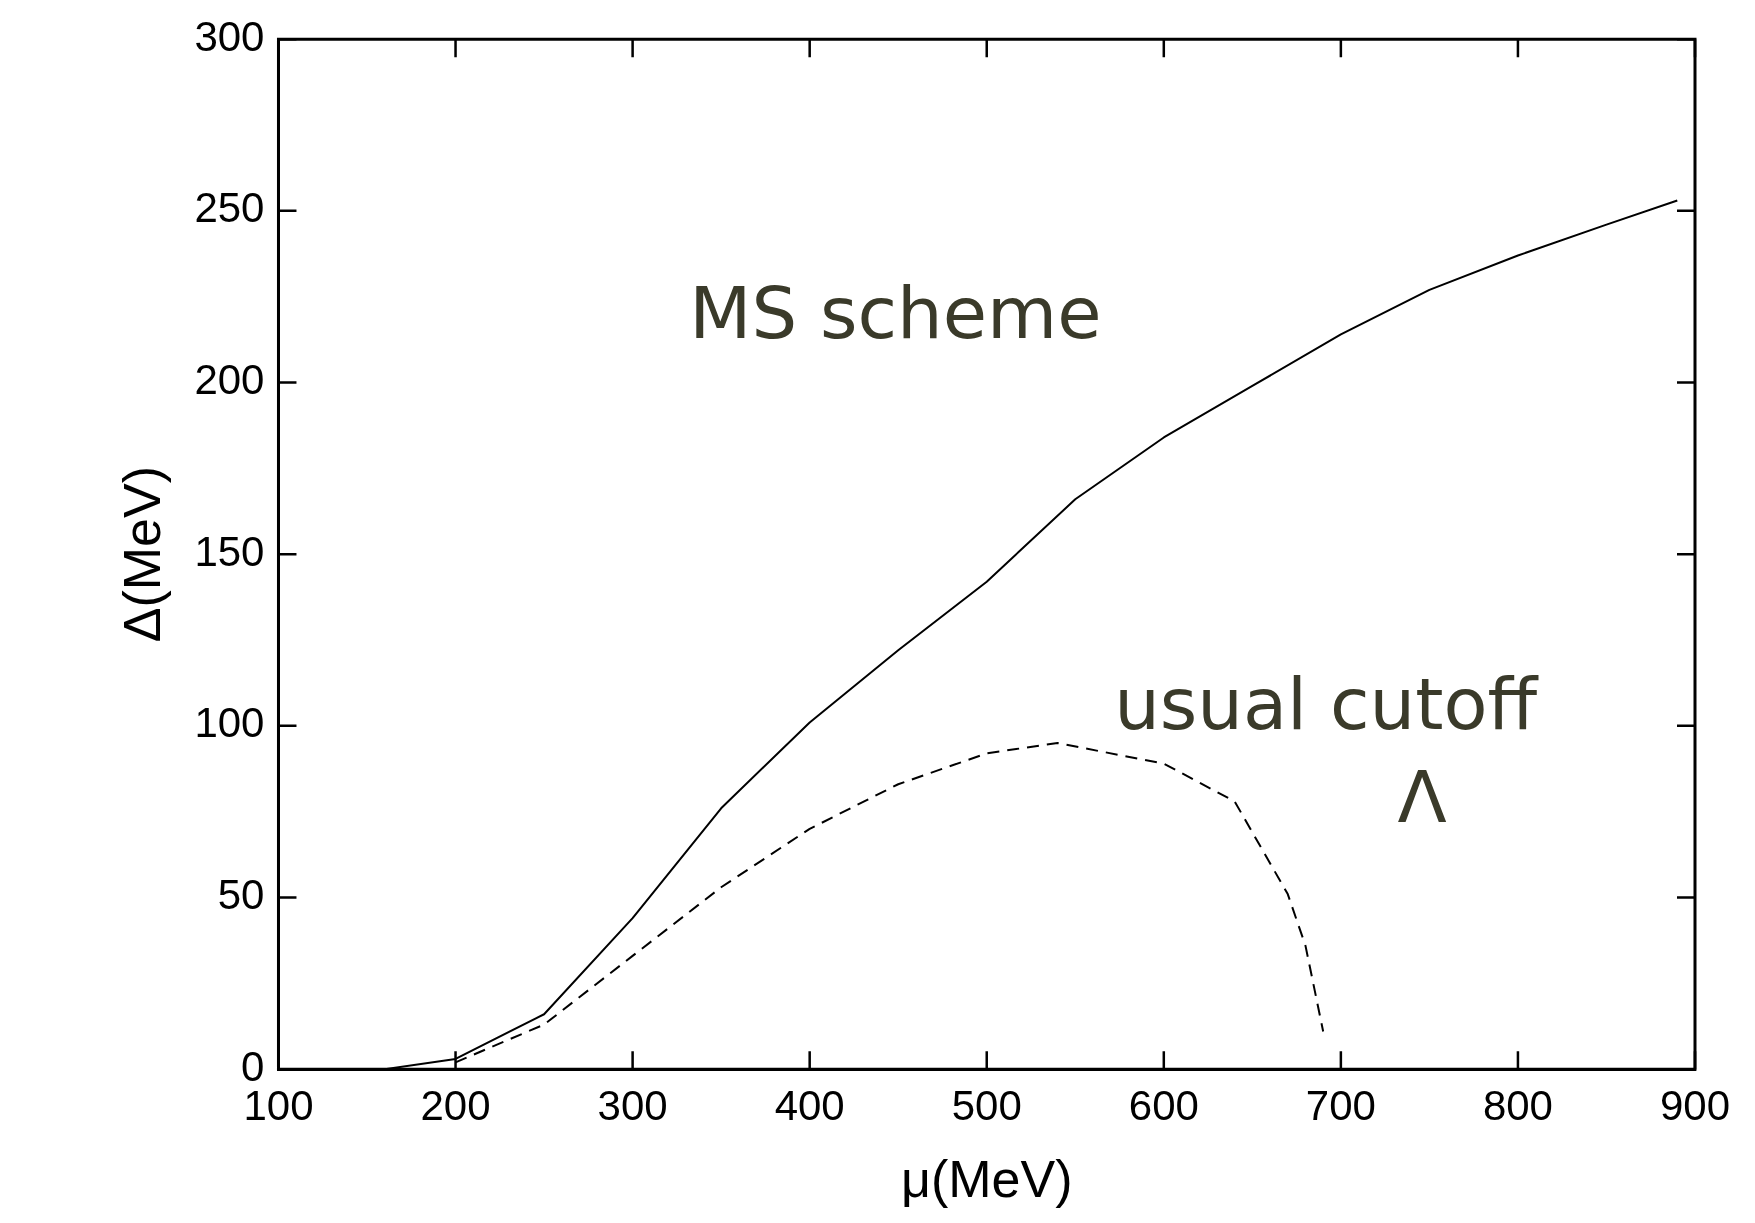 Image resolution: width=1755 pixels, height=1223 pixels. What do you see at coordinates (229, 380) in the screenshot?
I see `y-tick-label: 200` at bounding box center [229, 380].